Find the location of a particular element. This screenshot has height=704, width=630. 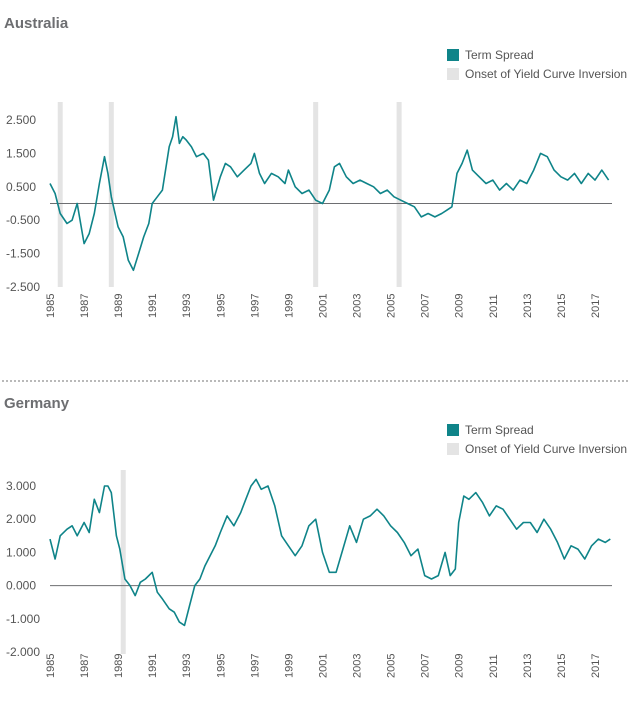

y-tick-label: 3.000 is located at coordinates (21, 486).